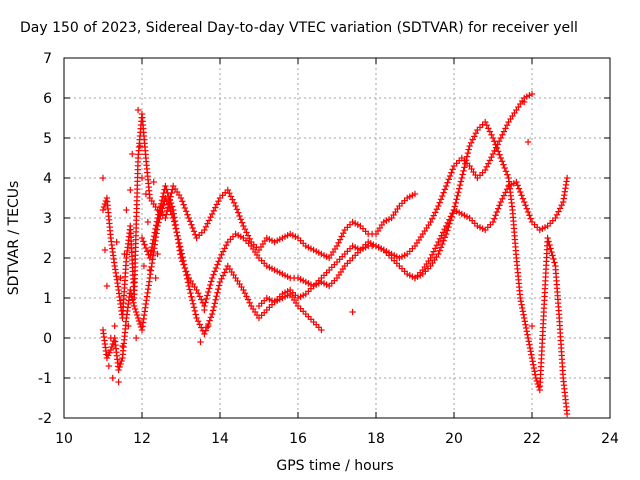 The width and height of the screenshot is (640, 480). Describe the element at coordinates (47, 59) in the screenshot. I see `y-tick-label: 7` at that location.